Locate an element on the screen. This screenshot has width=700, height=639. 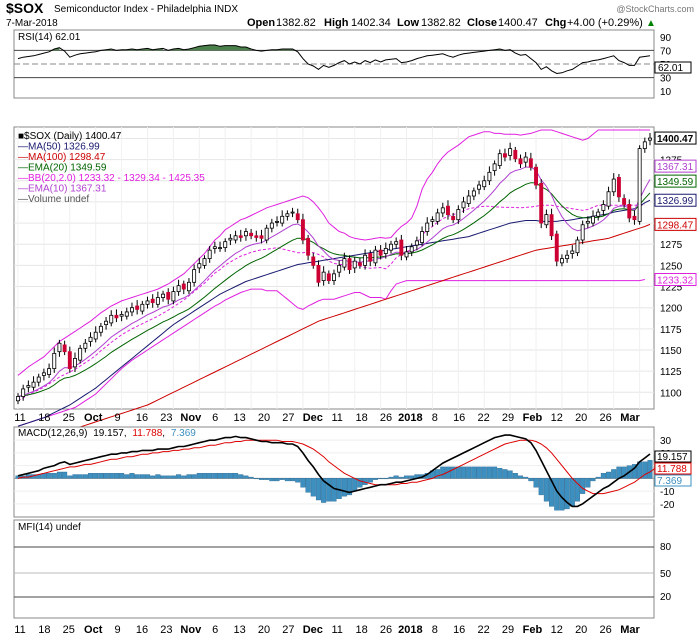
price-tag-text: 1326.99 is located at coordinates (675, 201).